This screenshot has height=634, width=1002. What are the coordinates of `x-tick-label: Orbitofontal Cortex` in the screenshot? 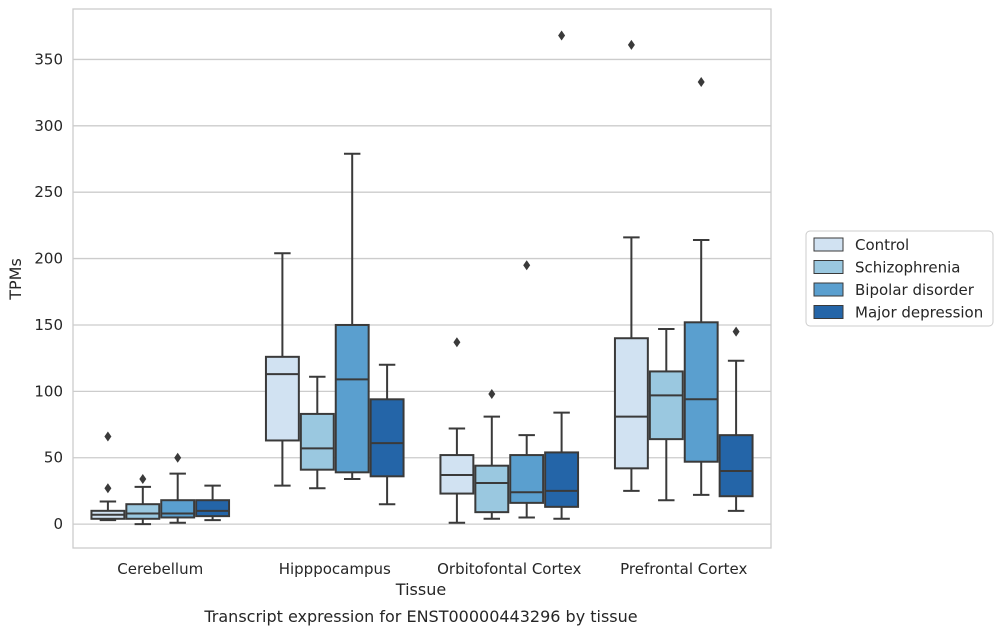 It's located at (509, 569).